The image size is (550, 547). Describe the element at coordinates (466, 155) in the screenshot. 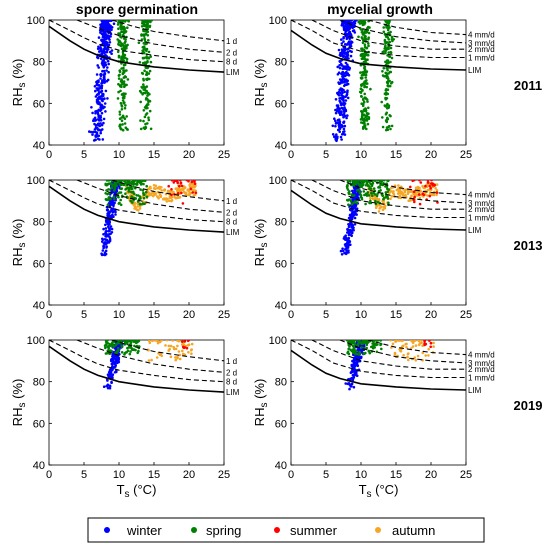

I see `x-tick-label: 25` at that location.